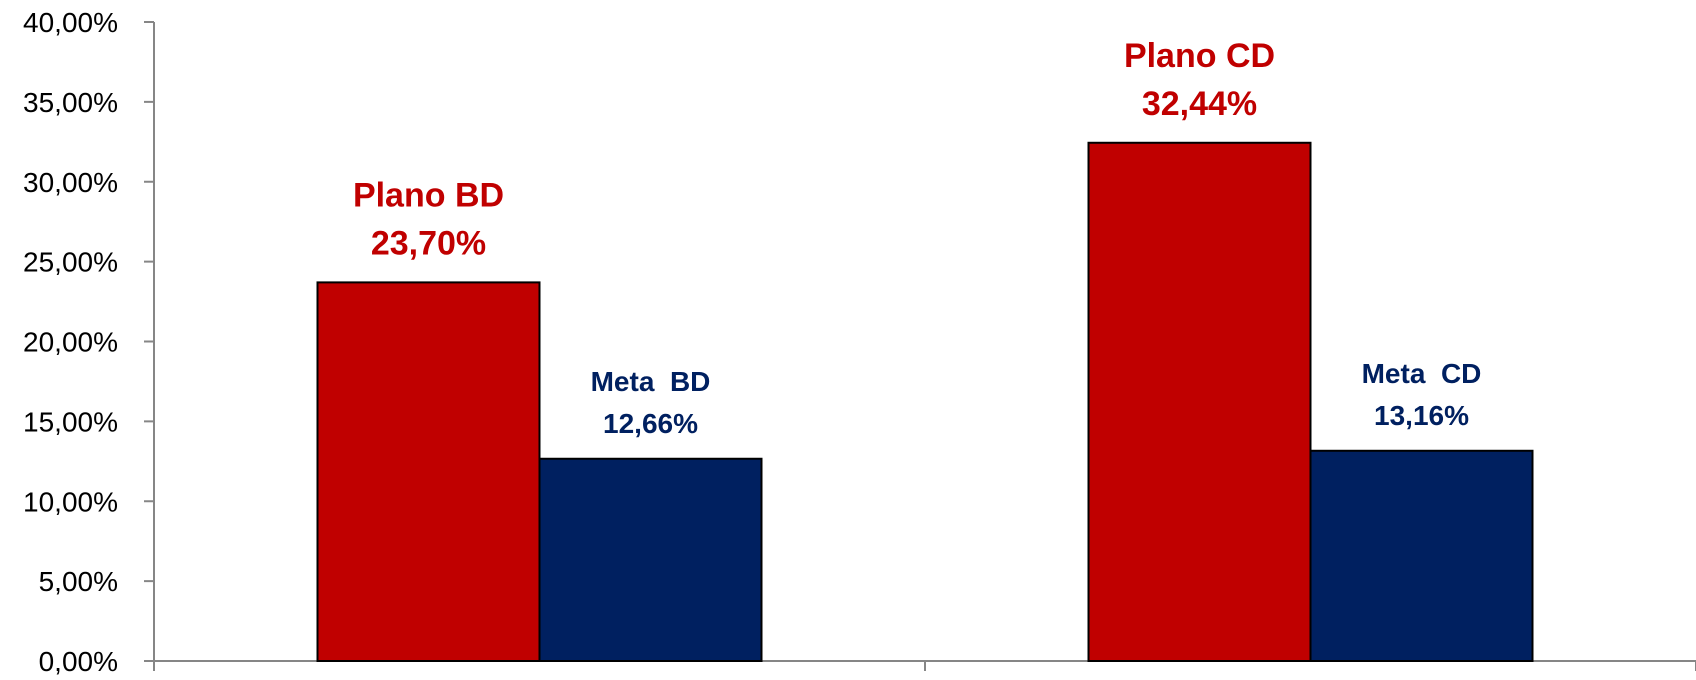 The height and width of the screenshot is (680, 1696). Describe the element at coordinates (1421, 415) in the screenshot. I see `data-label-value: 13,16%` at that location.